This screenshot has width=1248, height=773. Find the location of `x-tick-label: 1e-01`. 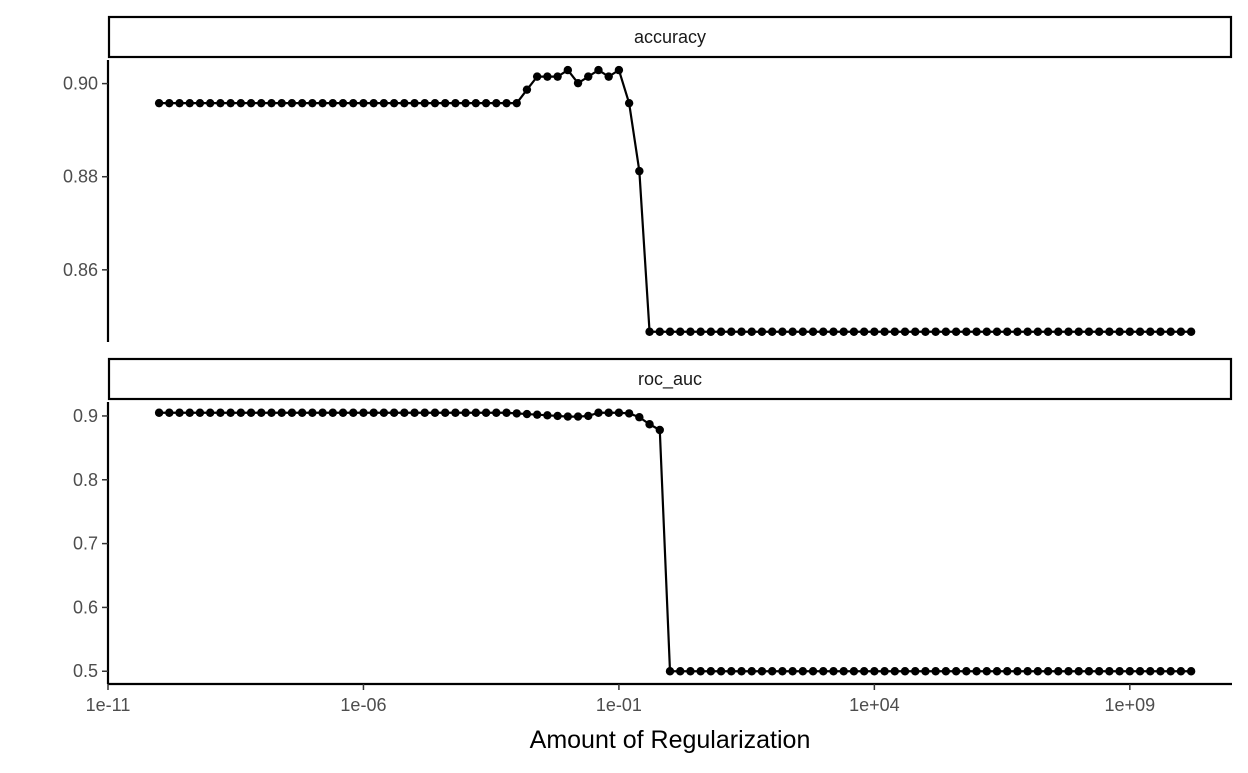

x-tick-label: 1e-01 is located at coordinates (619, 705).